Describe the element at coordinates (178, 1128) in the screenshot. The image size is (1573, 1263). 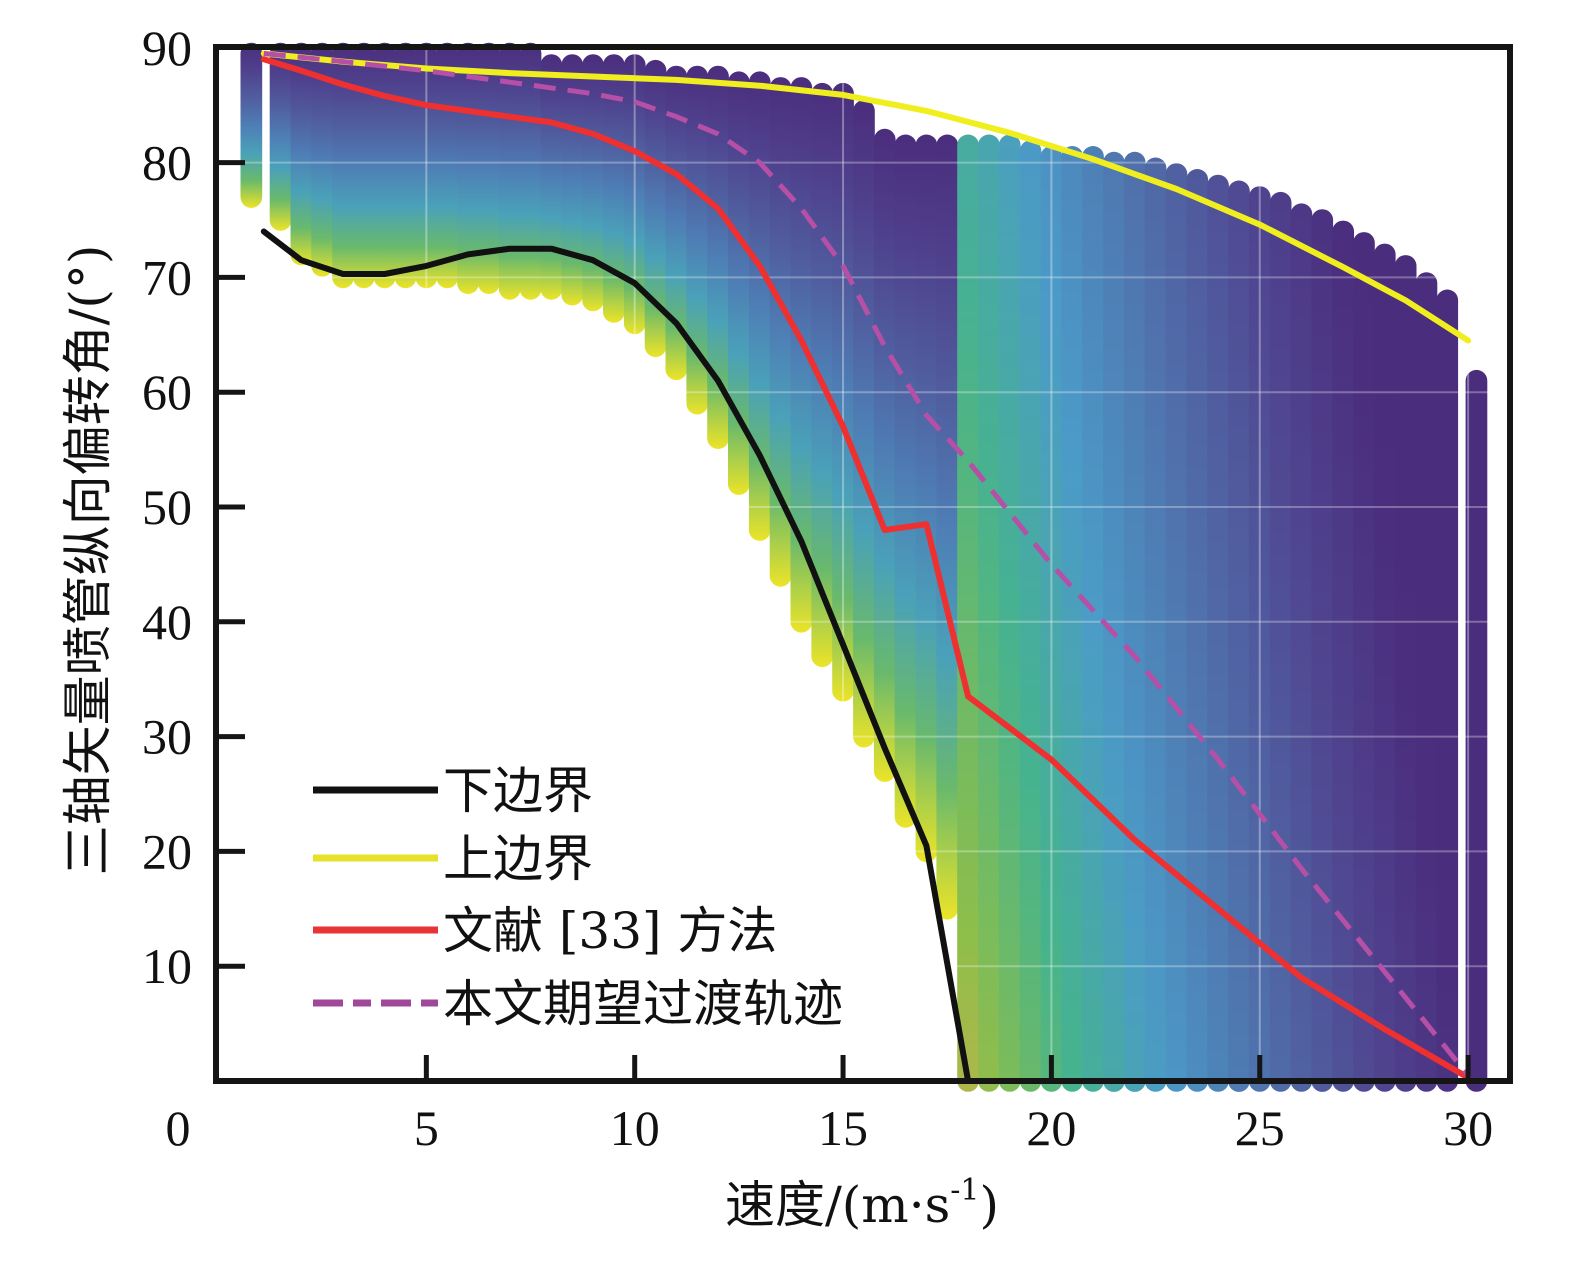
I see `x-tick-label: 0` at that location.